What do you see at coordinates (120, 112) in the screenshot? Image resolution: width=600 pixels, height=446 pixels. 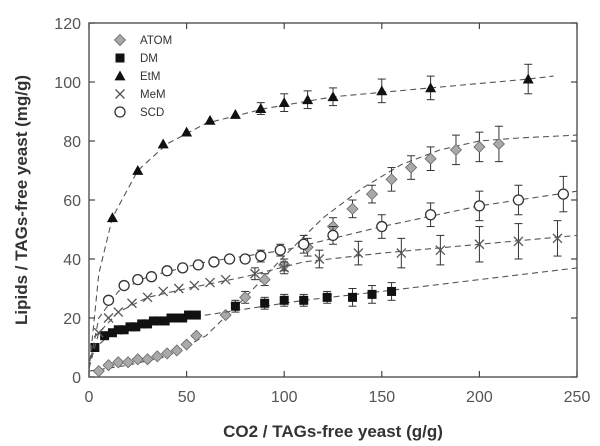 I see `legend-marker-scd` at bounding box center [120, 112].